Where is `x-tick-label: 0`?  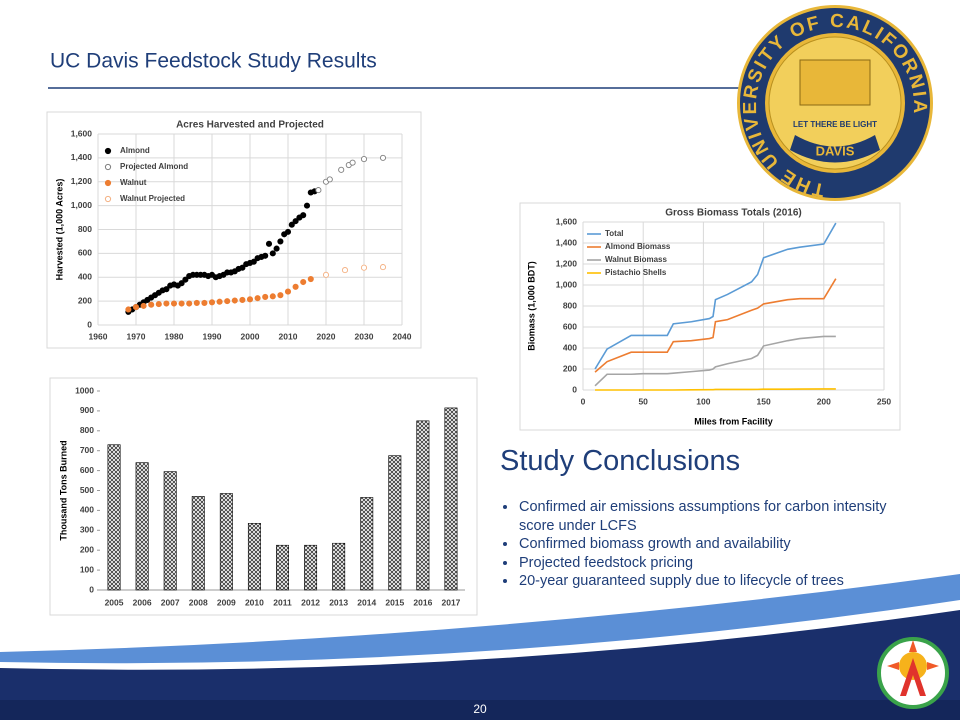
x-tick-label: 0 is located at coordinates (583, 401).